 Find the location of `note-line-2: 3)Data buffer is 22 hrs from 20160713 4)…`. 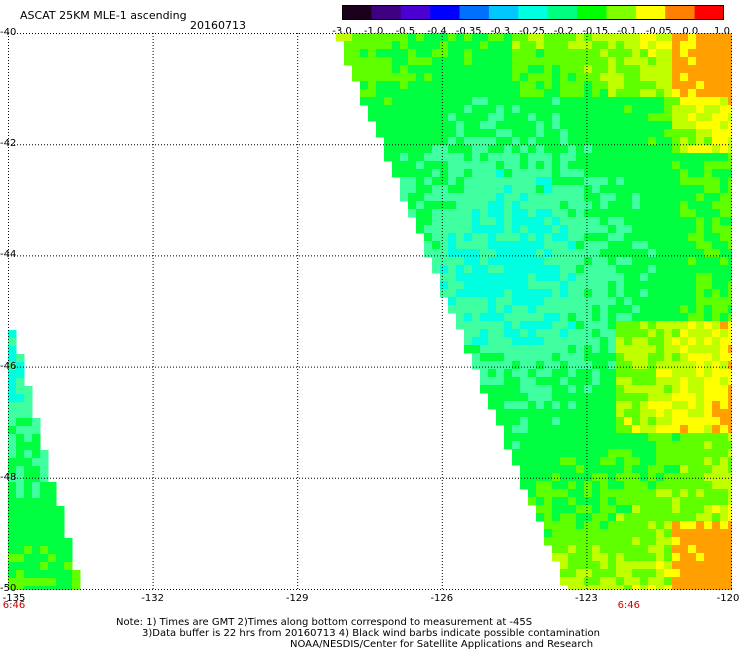

note-line-2: 3)Data buffer is 22 hrs from 20160713 4)… is located at coordinates (371, 633).